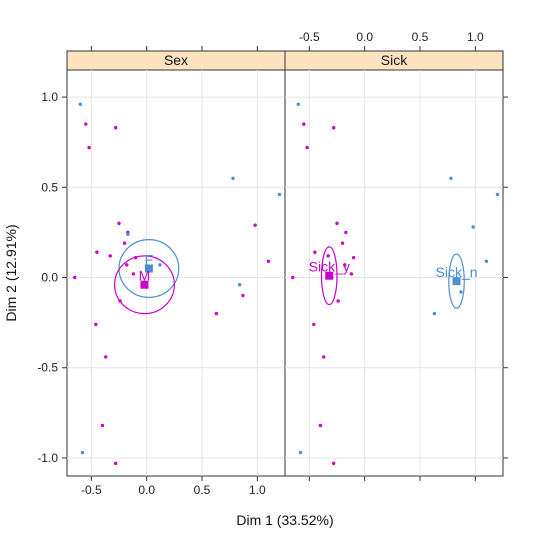 The image size is (540, 540). I want to click on panel-sick-ellipses, so click(392, 277).